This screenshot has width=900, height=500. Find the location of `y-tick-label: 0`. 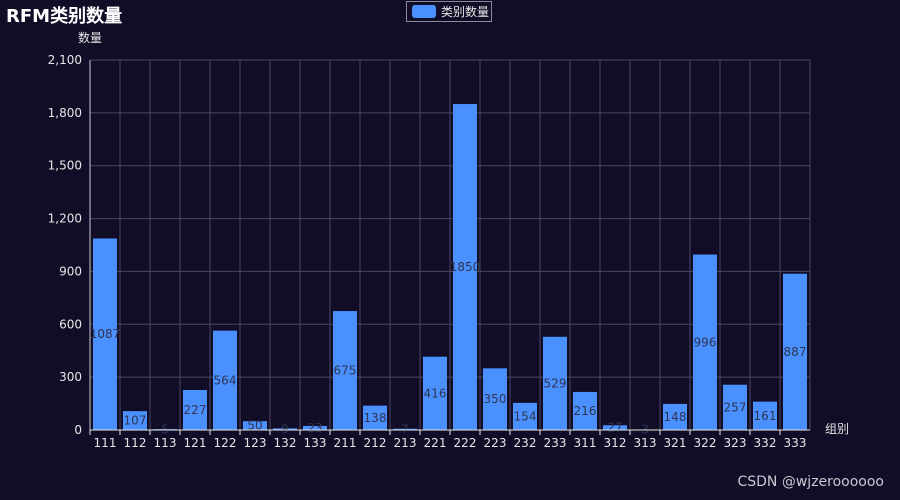

y-tick-label: 0 is located at coordinates (78, 430).